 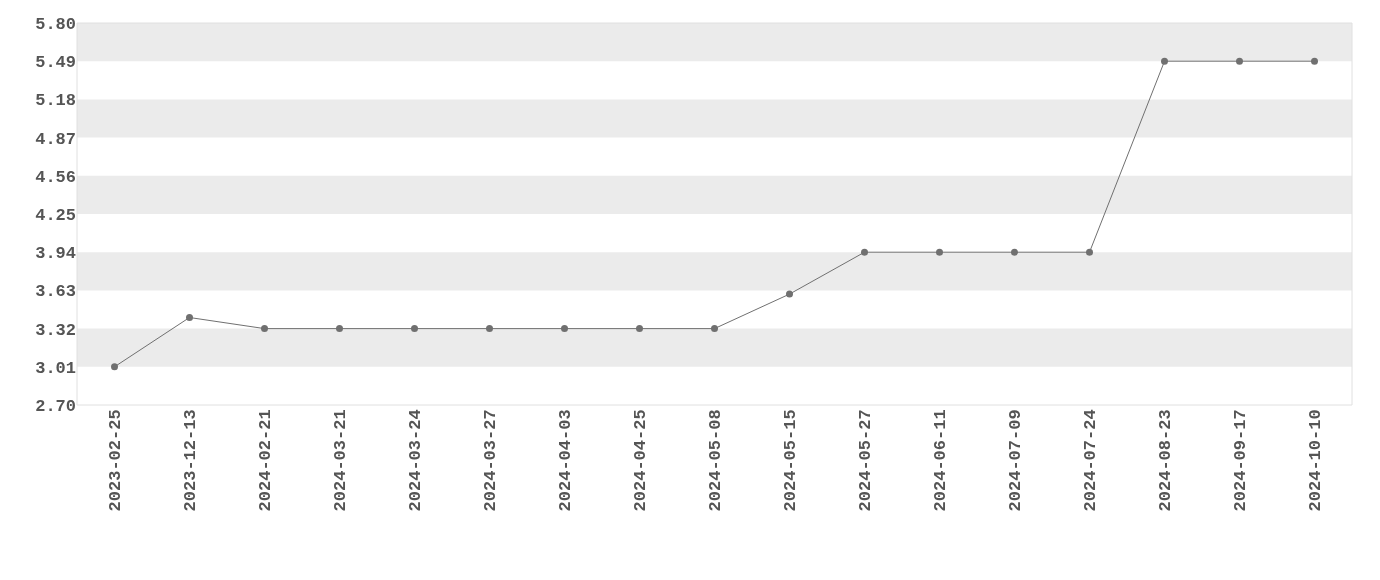 What do you see at coordinates (1016, 460) in the screenshot?
I see `x-tick-label: 2024-07-09` at bounding box center [1016, 460].